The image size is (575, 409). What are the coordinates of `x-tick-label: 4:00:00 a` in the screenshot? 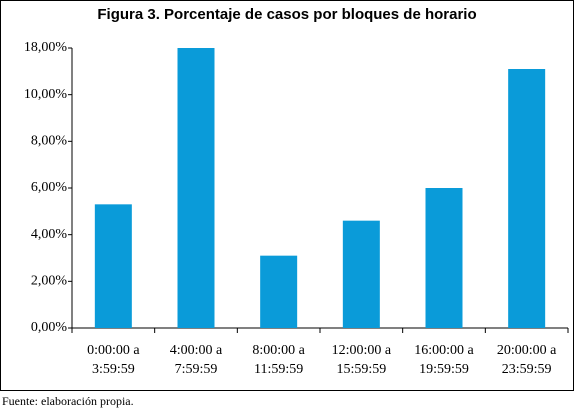 It's located at (196, 350).